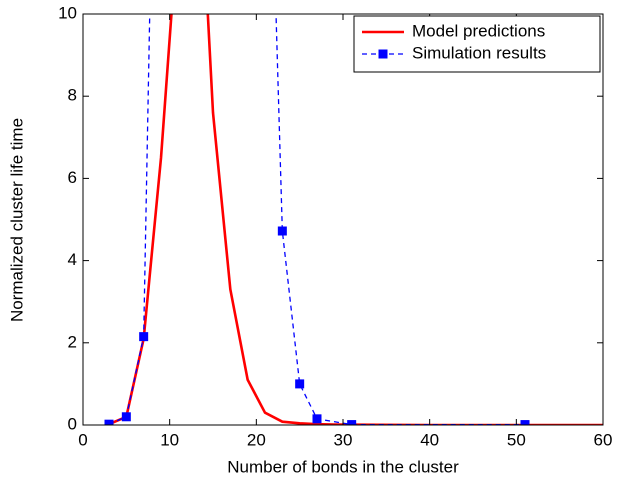  I want to click on x-tick-label: 40, so click(429, 439).